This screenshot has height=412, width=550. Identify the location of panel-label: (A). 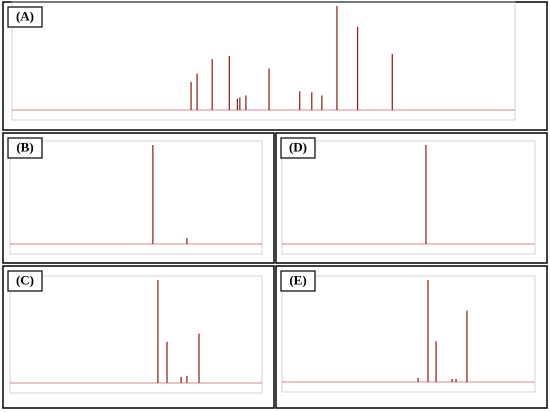
(25, 15).